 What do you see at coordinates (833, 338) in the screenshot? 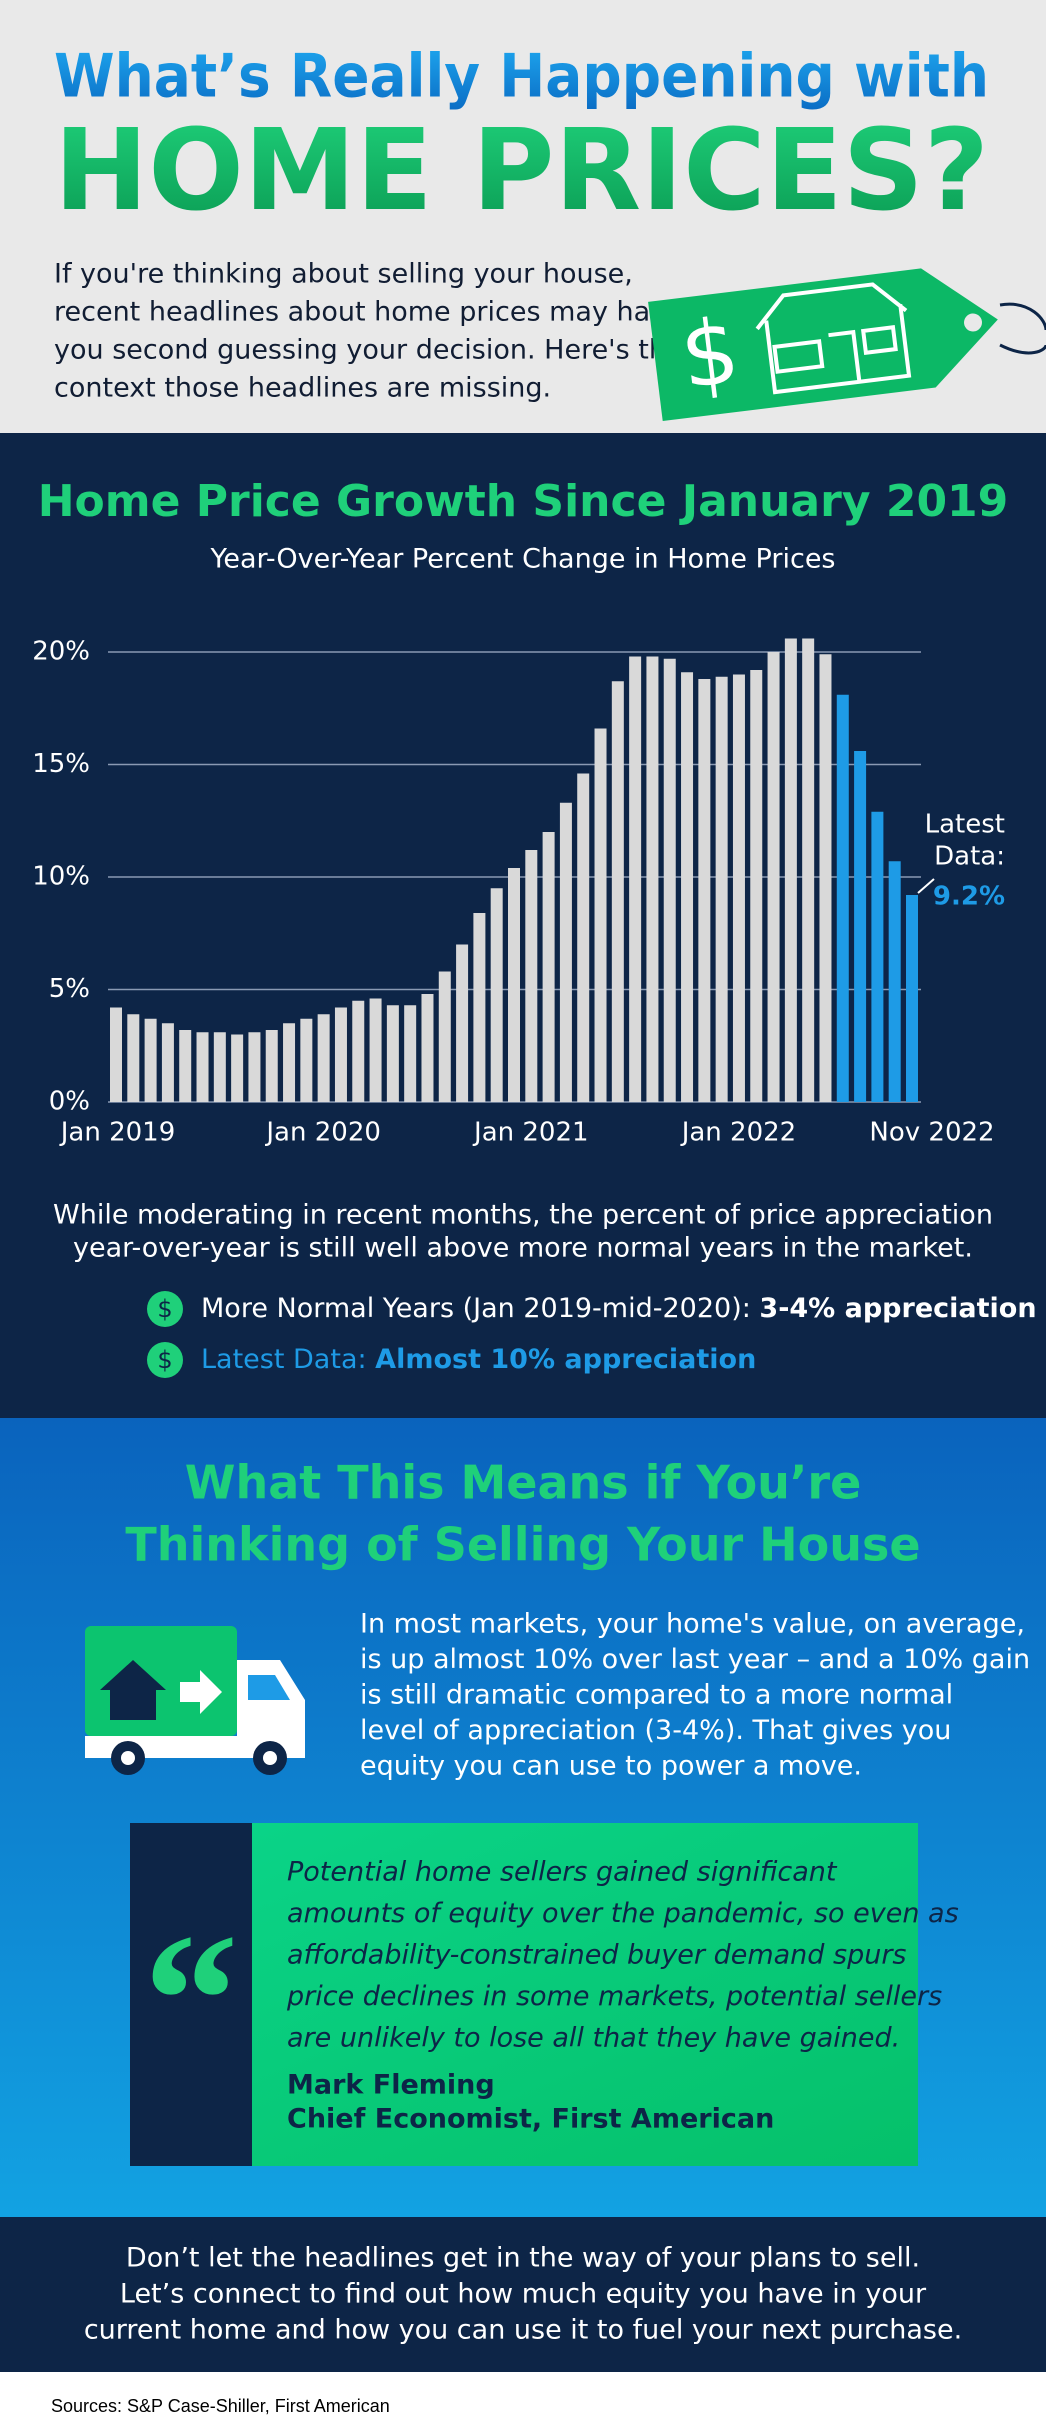
I see `house-icon` at bounding box center [833, 338].